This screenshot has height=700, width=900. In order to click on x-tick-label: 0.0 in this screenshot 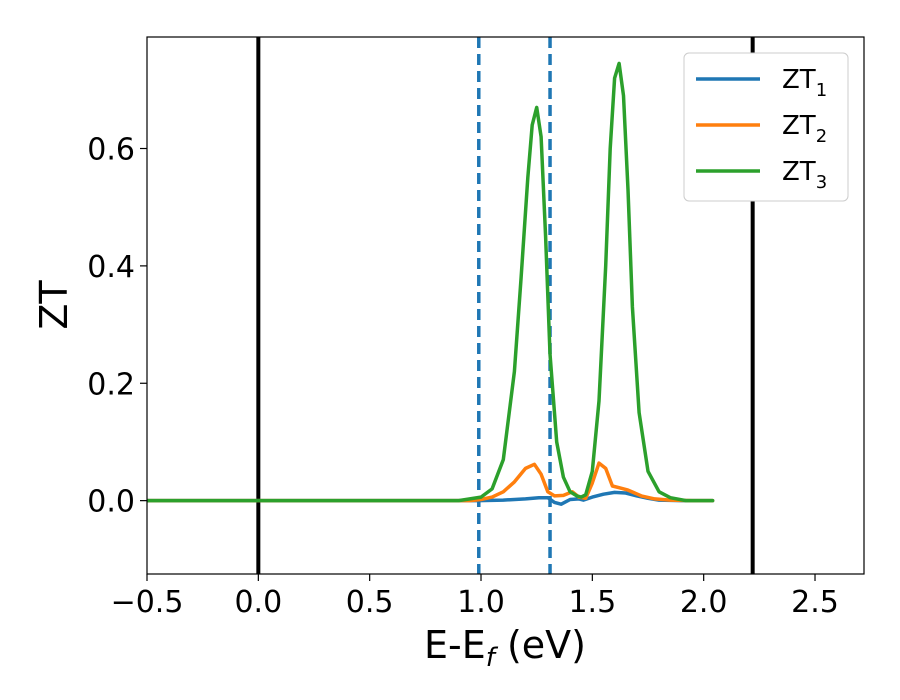, I will do `click(258, 602)`.